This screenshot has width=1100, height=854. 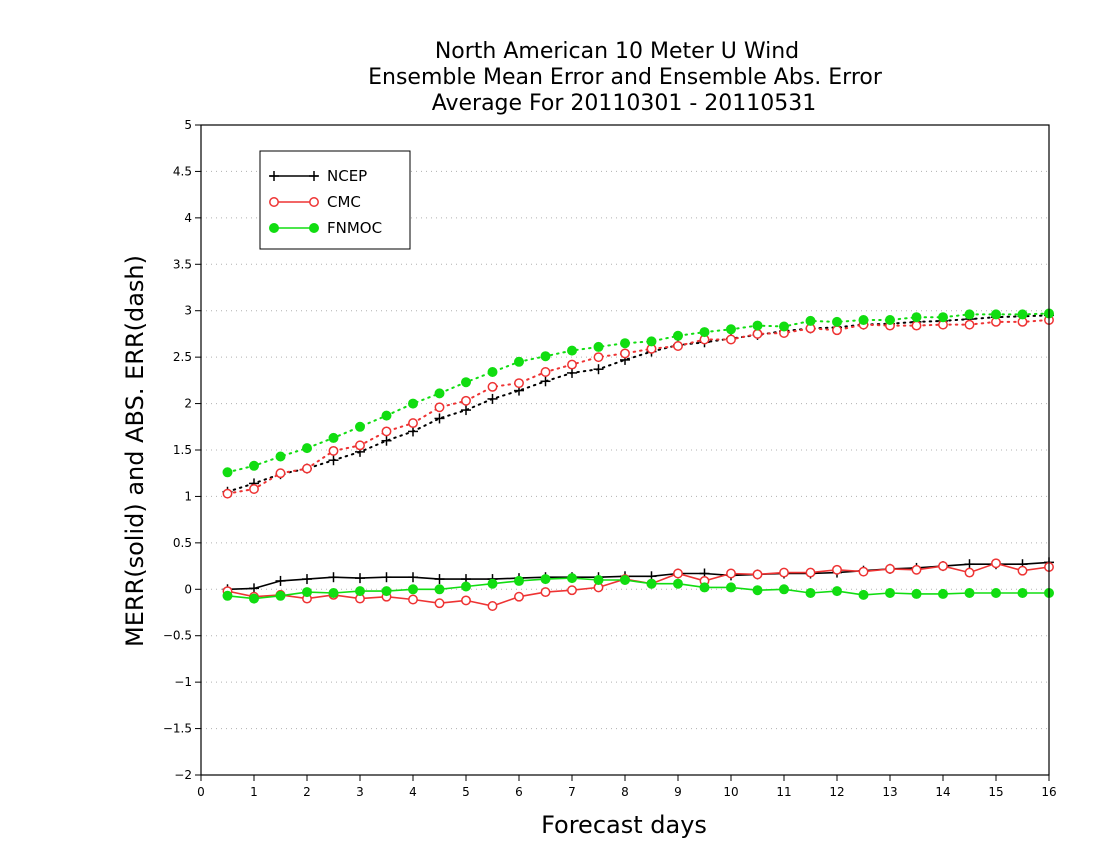 I want to click on y-tick-label: 1, so click(x=188, y=496).